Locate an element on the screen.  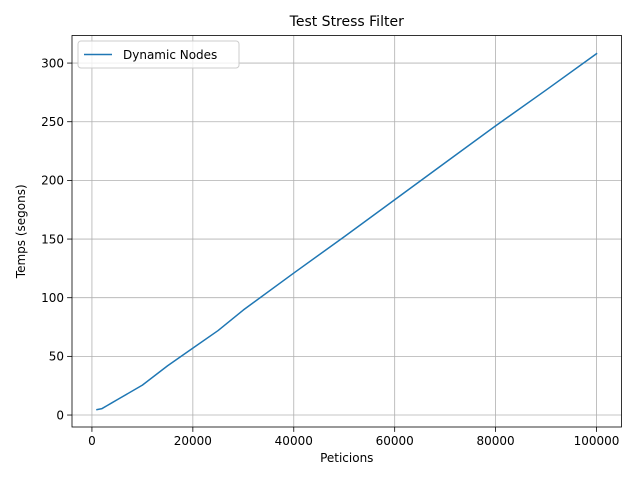
x-tick-label: 80000 is located at coordinates (496, 441).